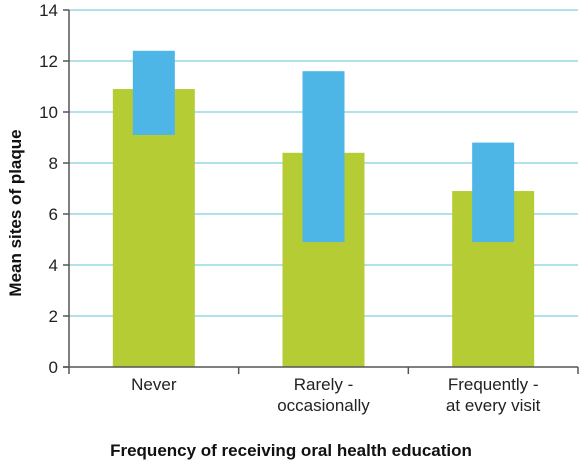 Image resolution: width=580 pixels, height=465 pixels. What do you see at coordinates (53, 265) in the screenshot?
I see `y-tick-label: 4` at bounding box center [53, 265].